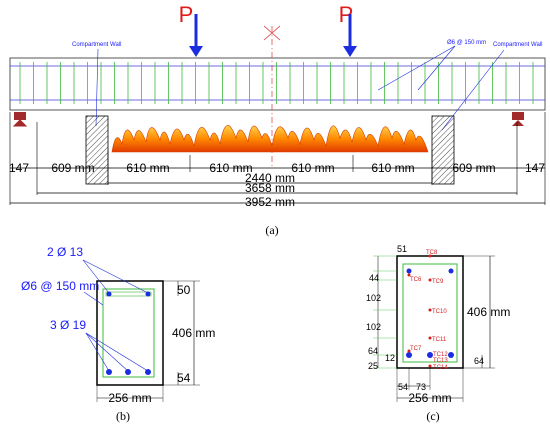 This screenshot has width=550, height=430. What do you see at coordinates (518, 116) in the screenshot?
I see `support-right-base` at bounding box center [518, 116].